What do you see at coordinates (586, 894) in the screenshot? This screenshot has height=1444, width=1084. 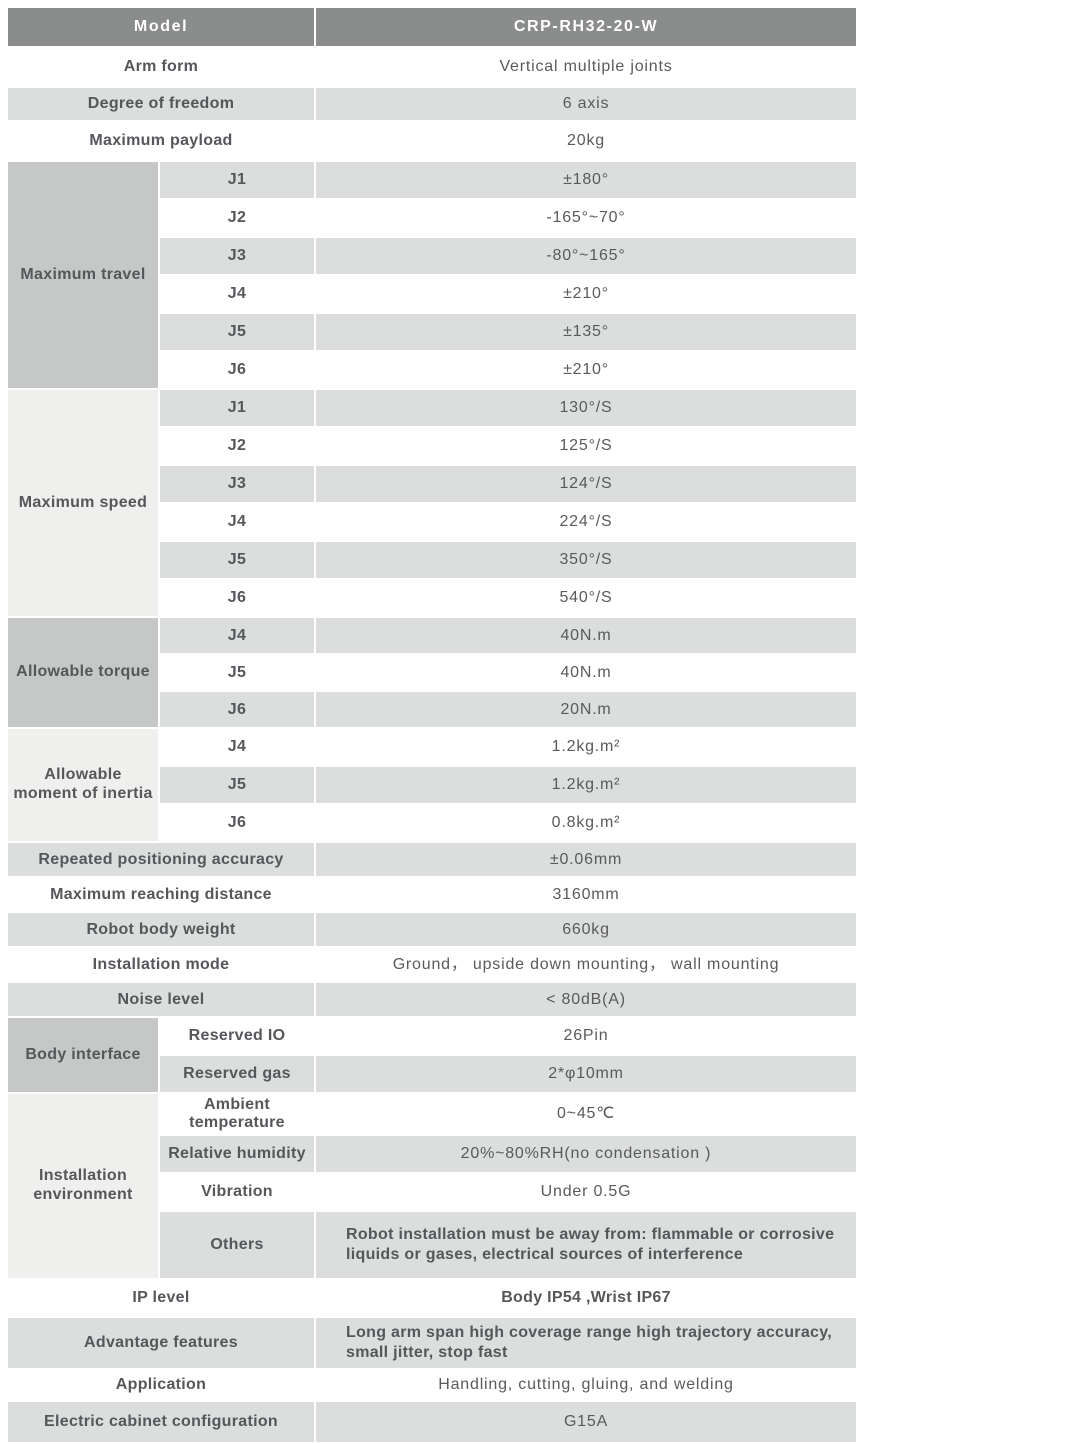 I see `row-value: 3160mm` at bounding box center [586, 894].